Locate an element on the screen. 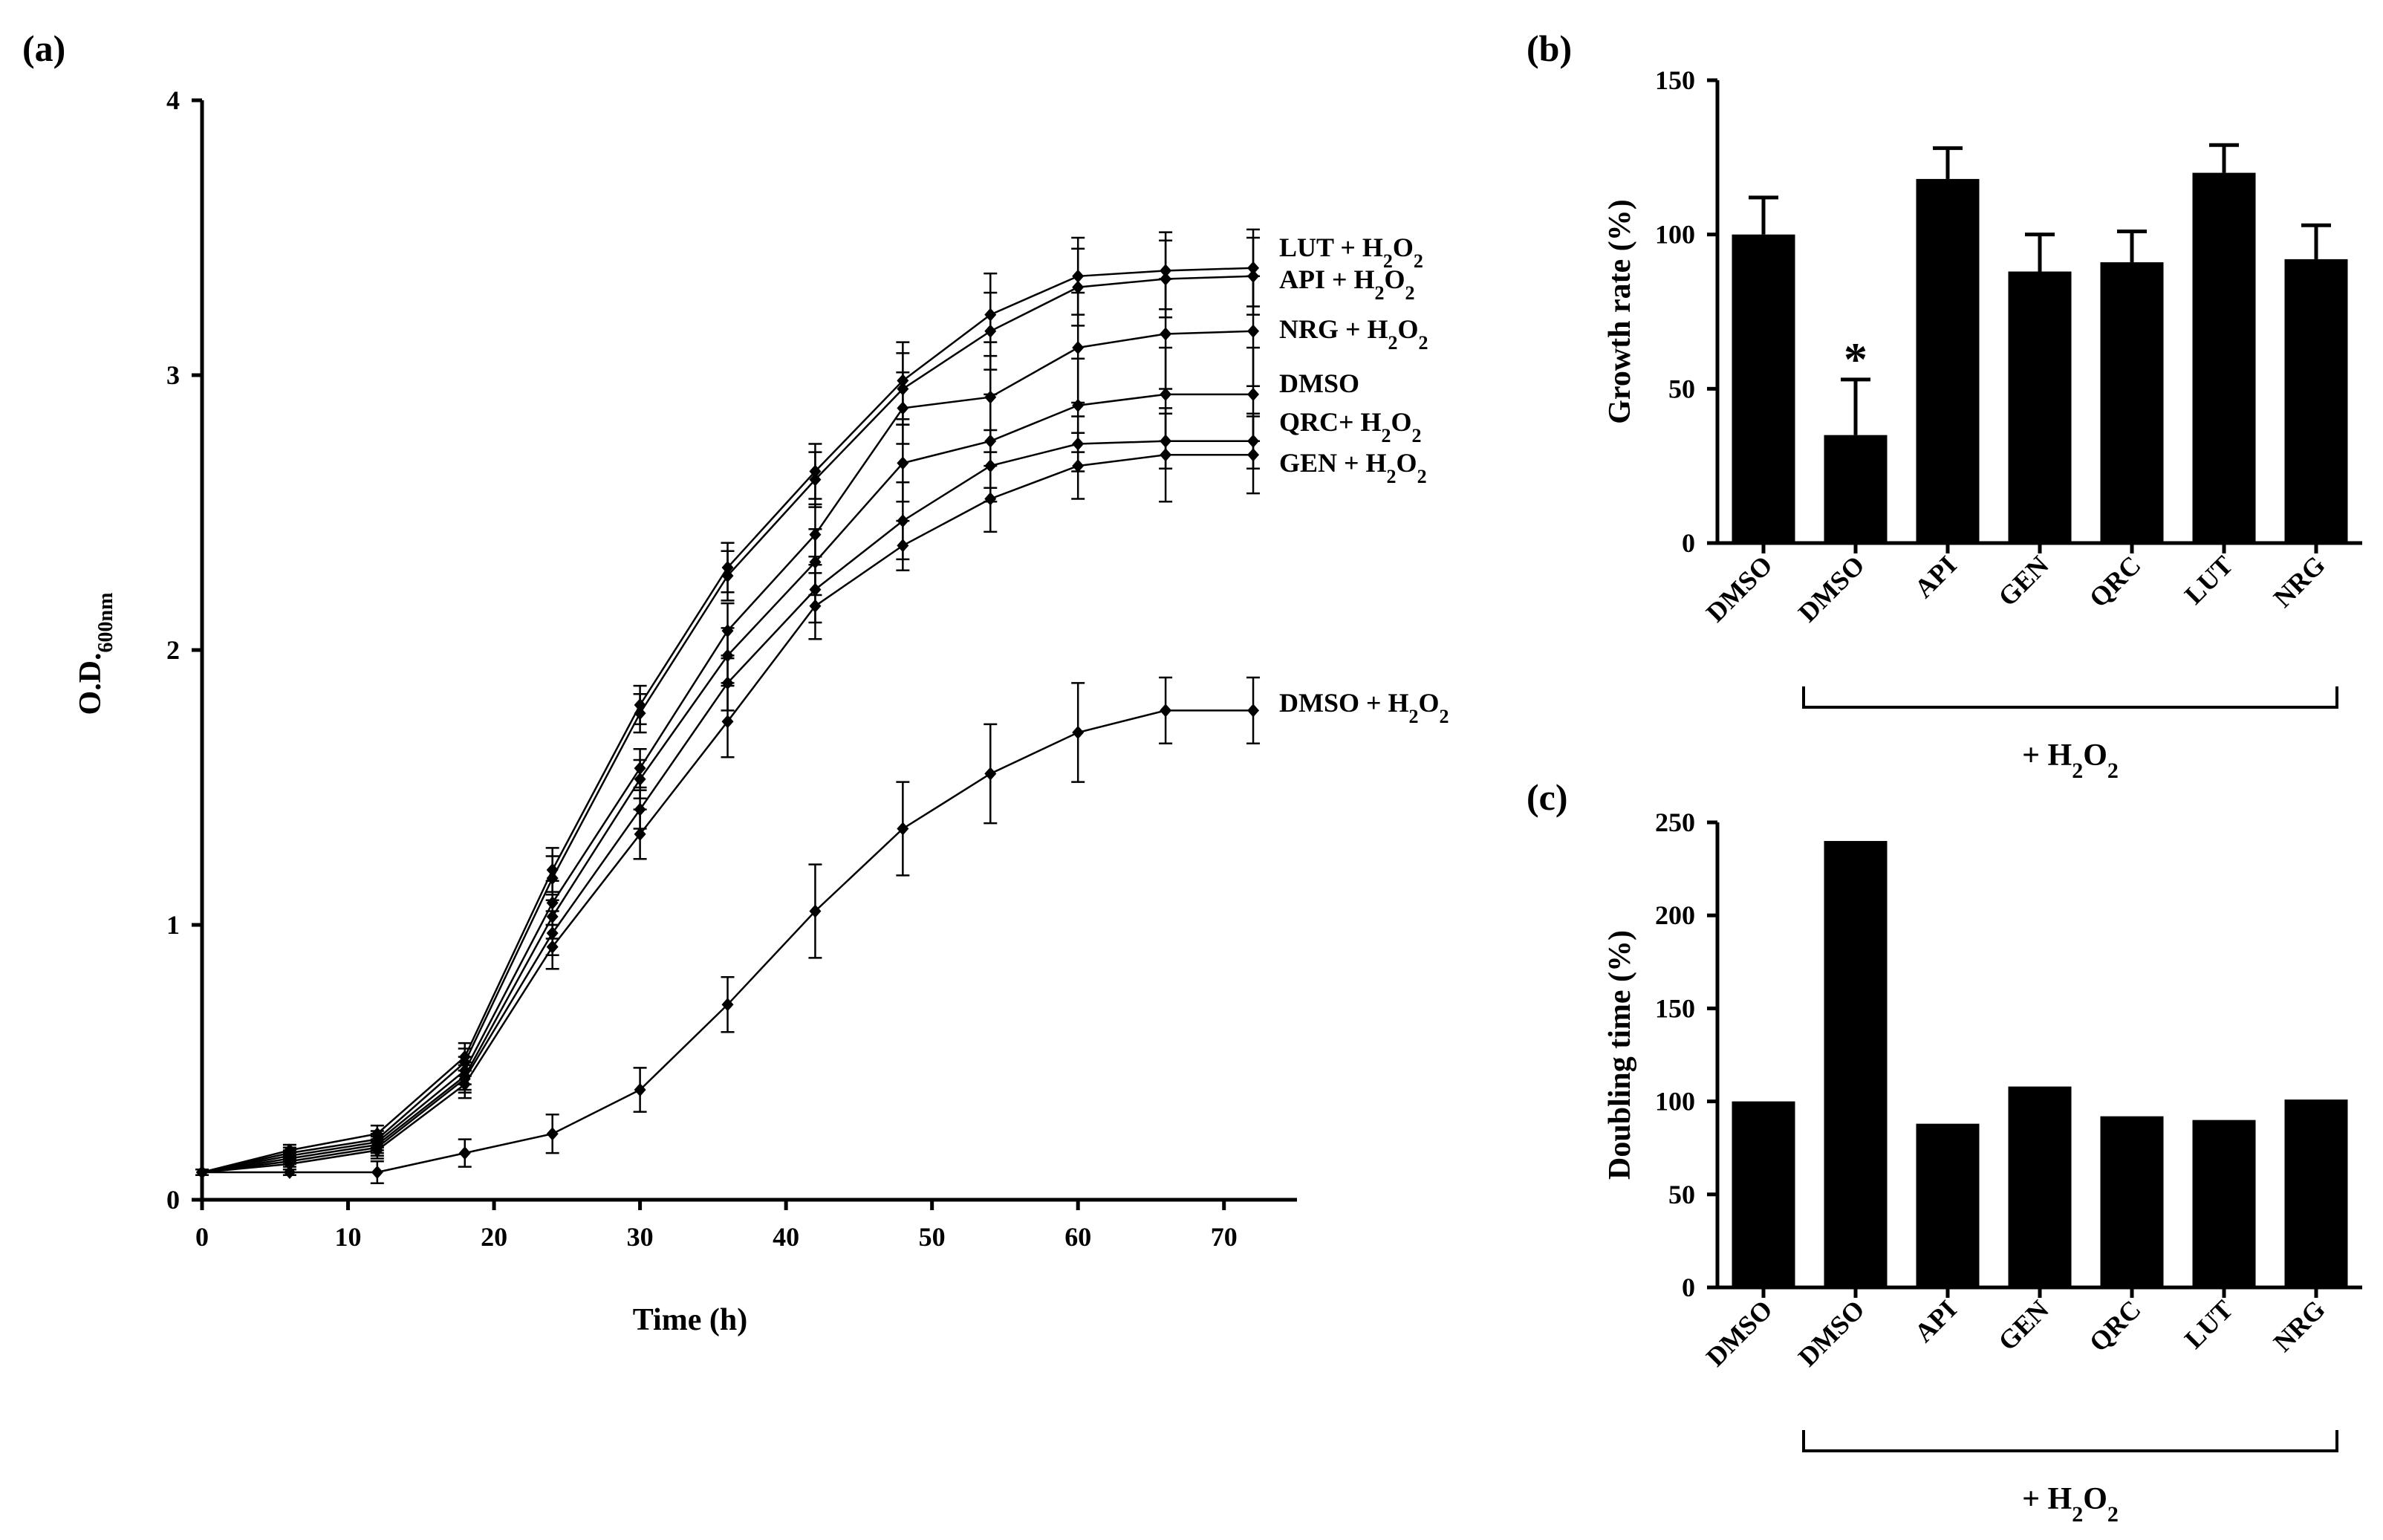 The height and width of the screenshot is (1540, 2383). y-axis-title: Doubling time (%) is located at coordinates (1620, 1055).